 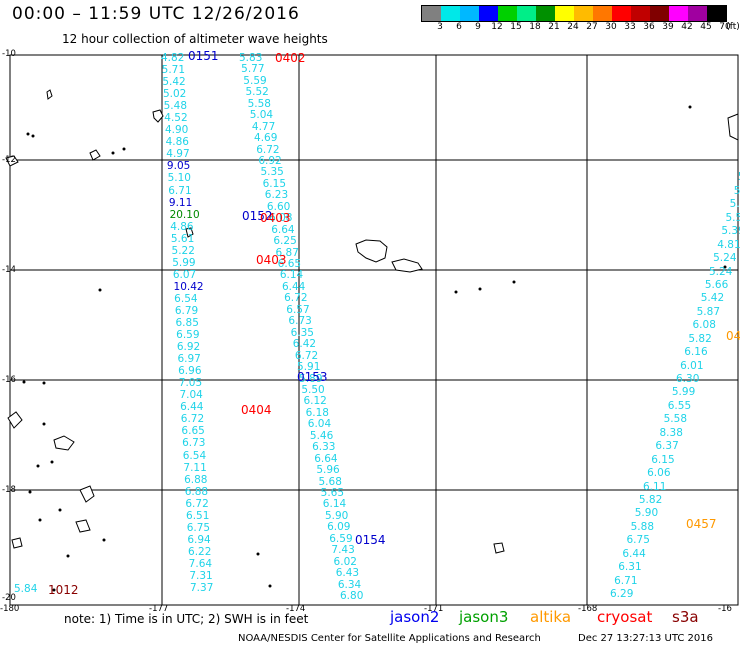 What do you see at coordinates (734, 204) in the screenshot?
I see `wave-height-value: 5.31` at bounding box center [734, 204].